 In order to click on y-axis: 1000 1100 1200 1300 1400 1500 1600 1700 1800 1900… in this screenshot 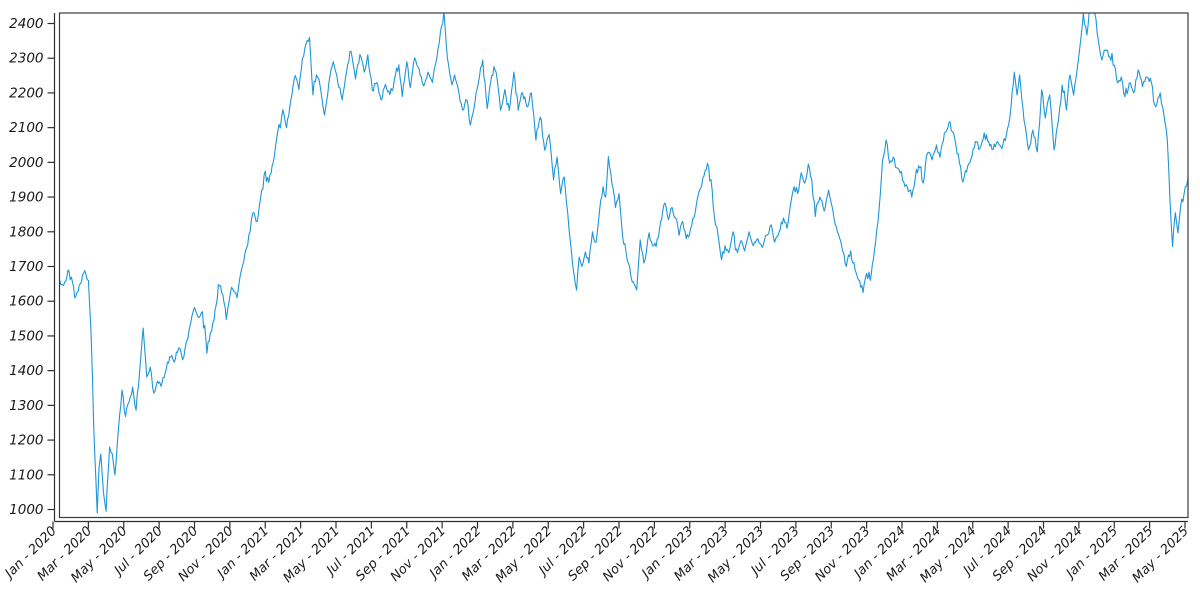, I will do `click(32, 267)`.